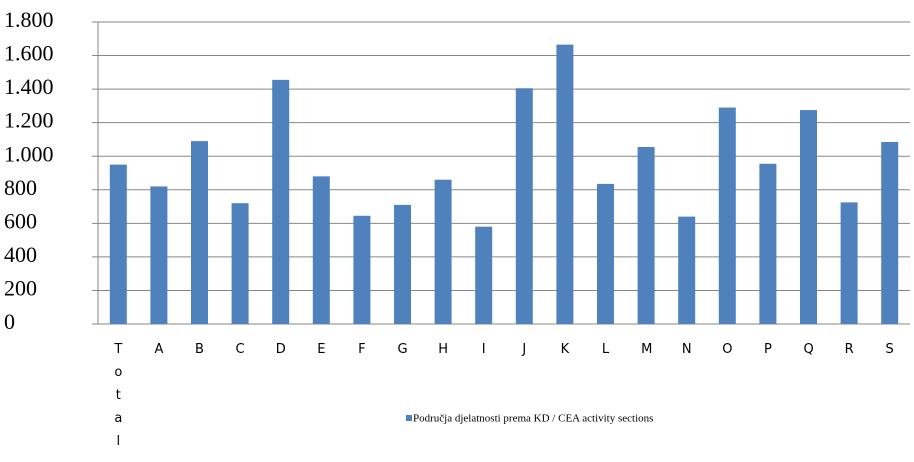  I want to click on x-tick-label: R, so click(849, 349).